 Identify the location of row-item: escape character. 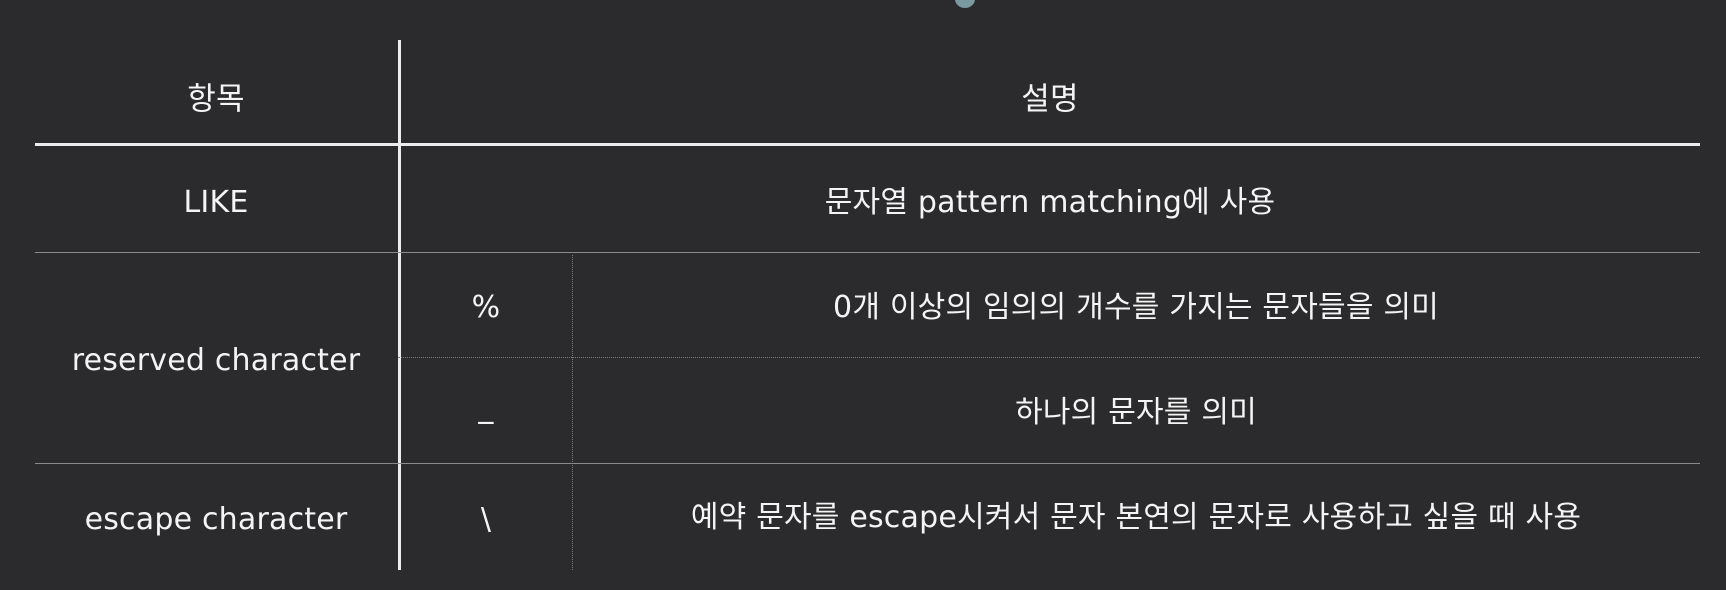
(216, 519).